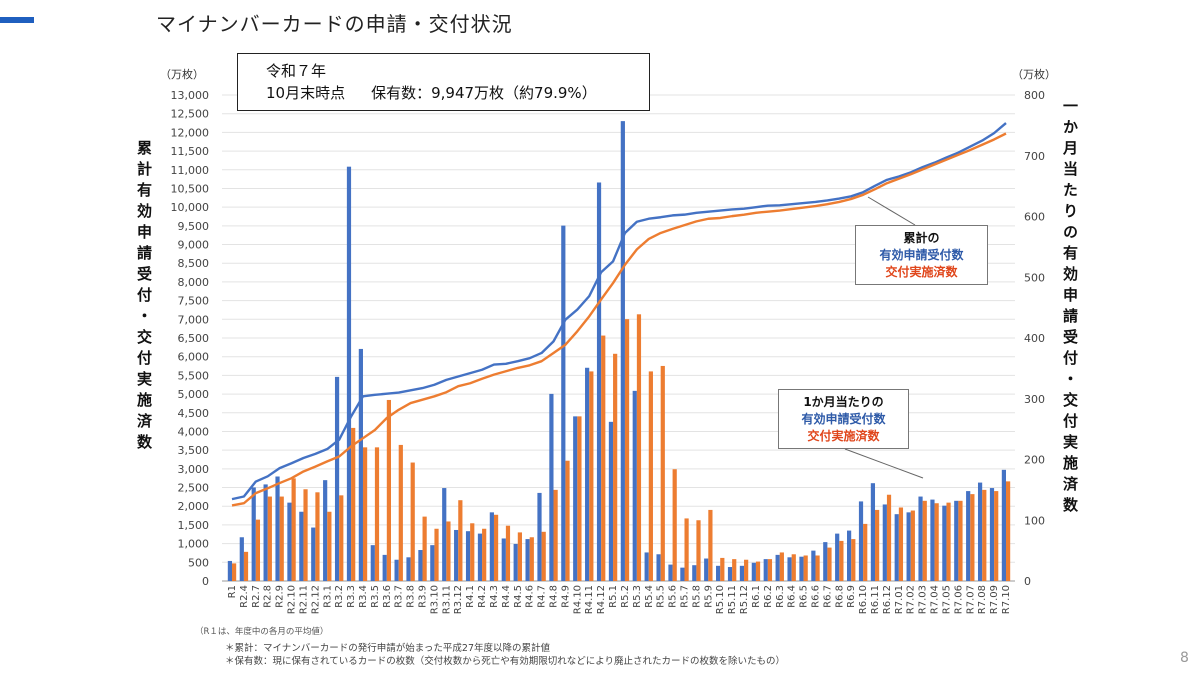  Describe the element at coordinates (244, 596) in the screenshot. I see `x-tick-label: R2.4` at that location.